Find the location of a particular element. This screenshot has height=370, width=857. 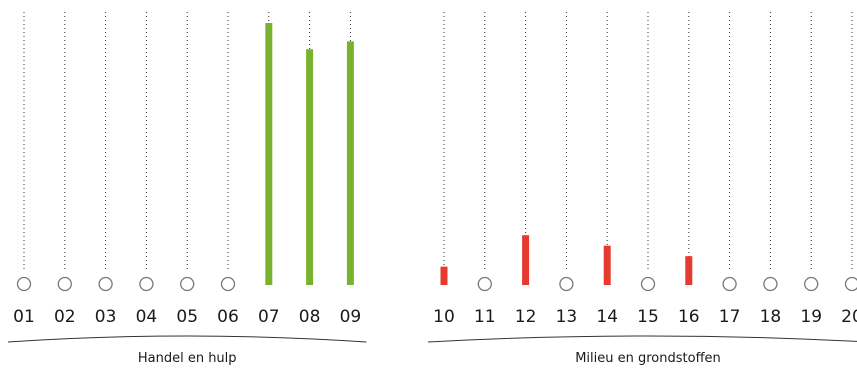

x-tick-label: 04 is located at coordinates (147, 317).